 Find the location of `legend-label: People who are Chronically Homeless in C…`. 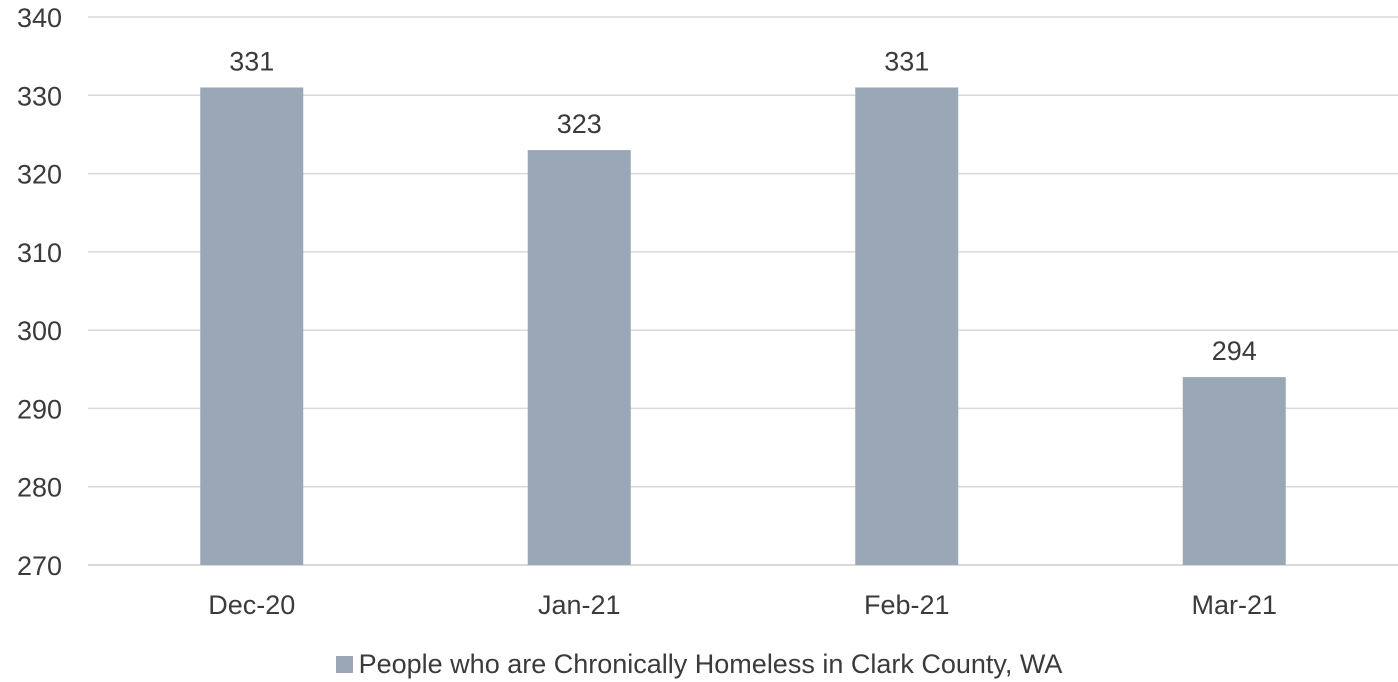

legend-label: People who are Chronically Homeless in C… is located at coordinates (710, 663).